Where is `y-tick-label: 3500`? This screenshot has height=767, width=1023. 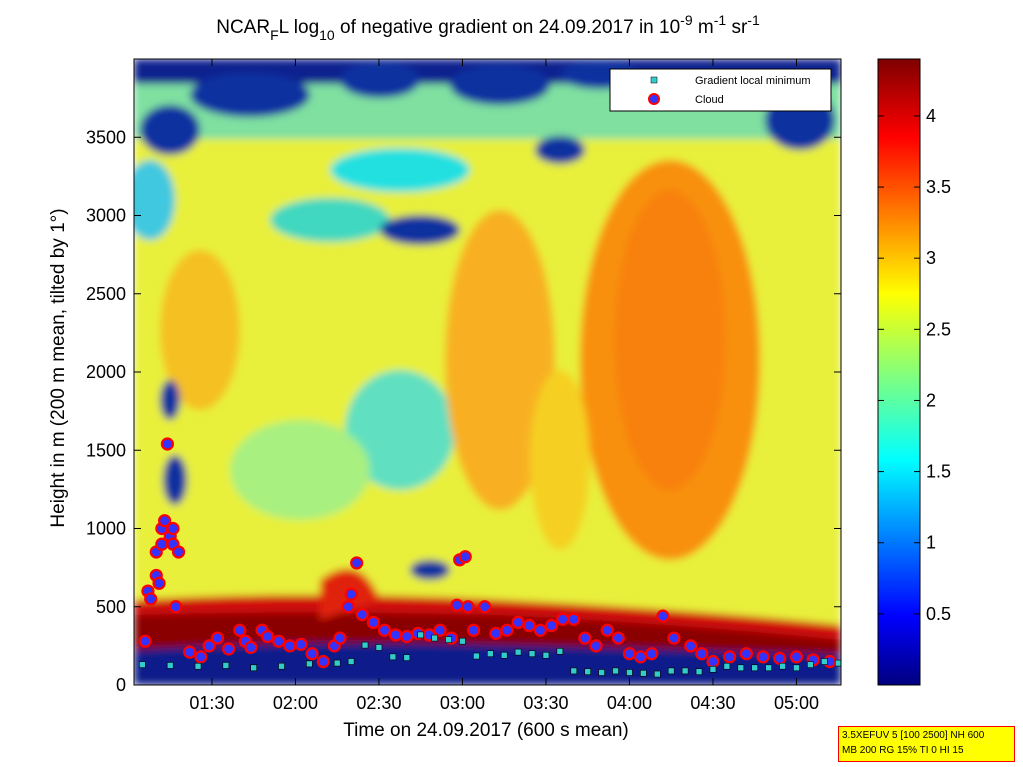
y-tick-label: 3500 is located at coordinates (106, 137).